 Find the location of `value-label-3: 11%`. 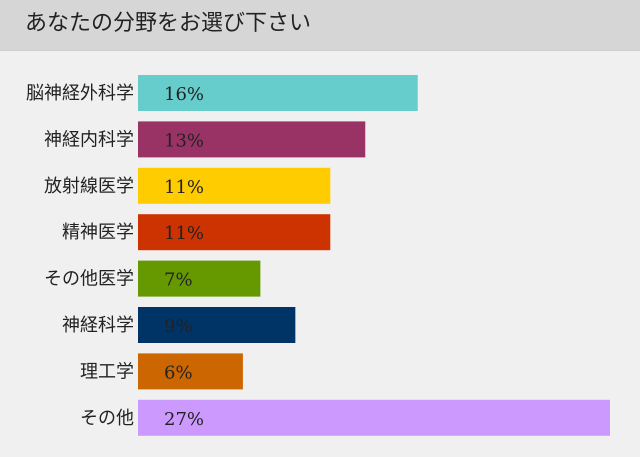

value-label-3: 11% is located at coordinates (184, 233).